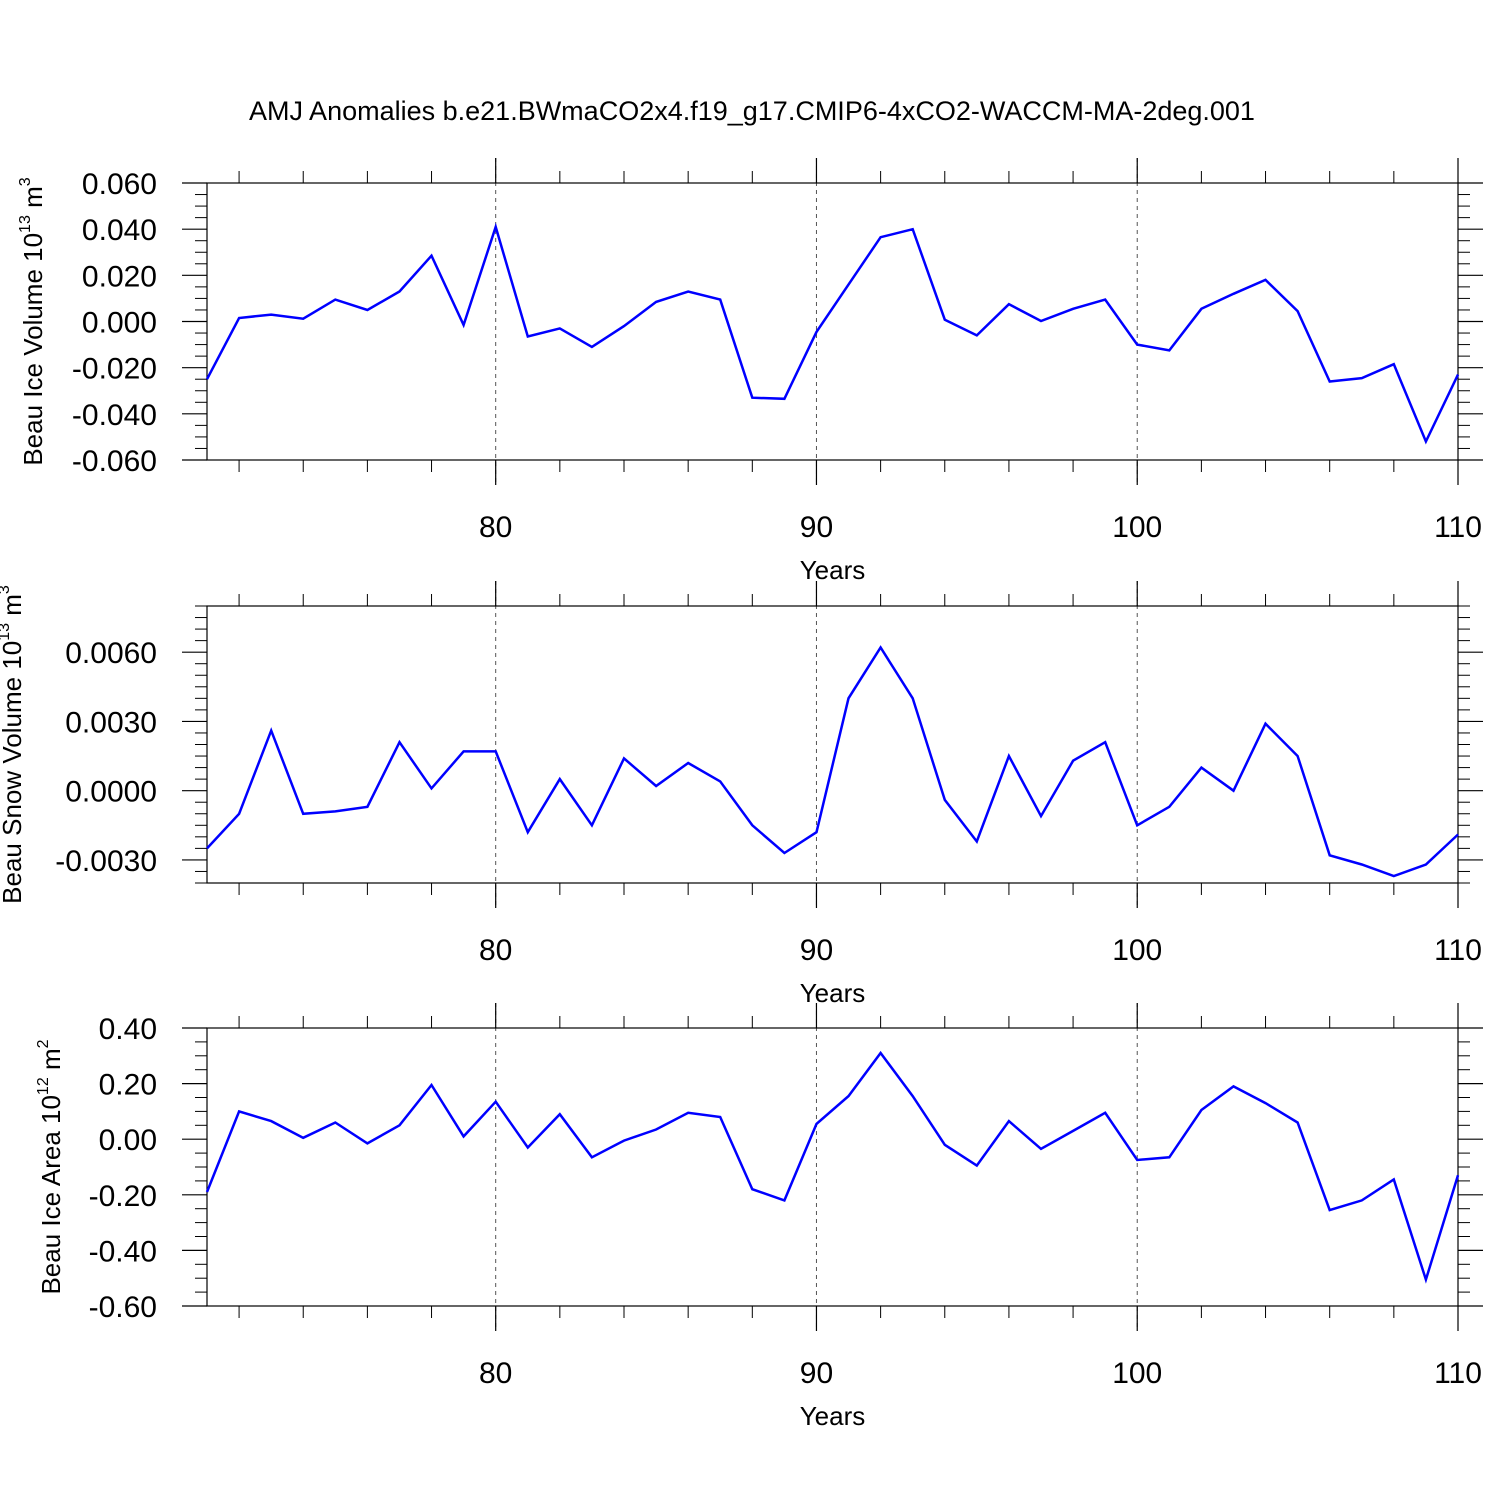  What do you see at coordinates (111, 653) in the screenshot?
I see `y-tick-label: 0.0060` at bounding box center [111, 653].